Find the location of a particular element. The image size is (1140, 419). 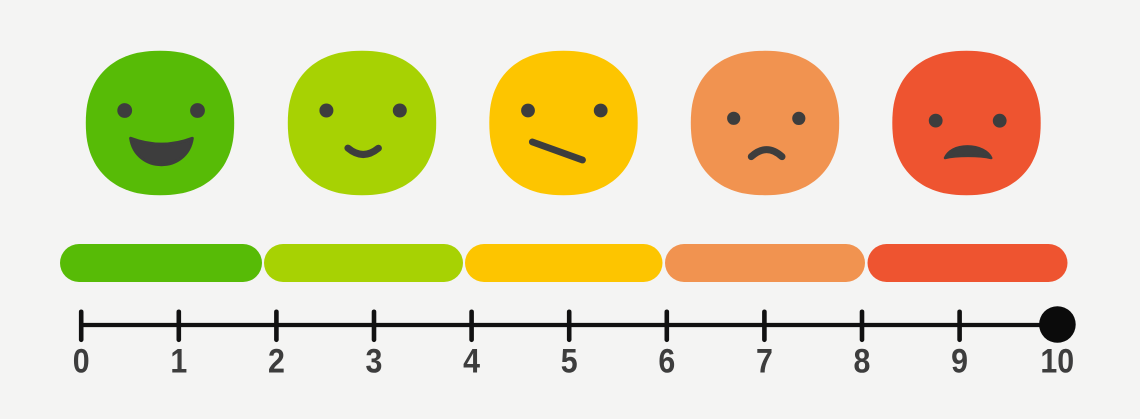

svg-text: 6 is located at coordinates (666, 361).